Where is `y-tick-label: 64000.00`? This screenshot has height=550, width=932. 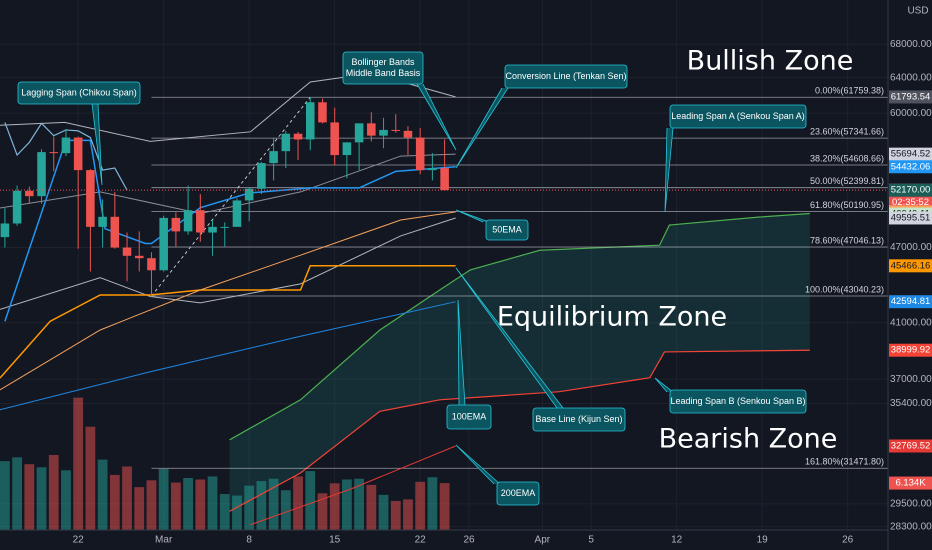 y-tick-label: 64000.00 is located at coordinates (911, 77).